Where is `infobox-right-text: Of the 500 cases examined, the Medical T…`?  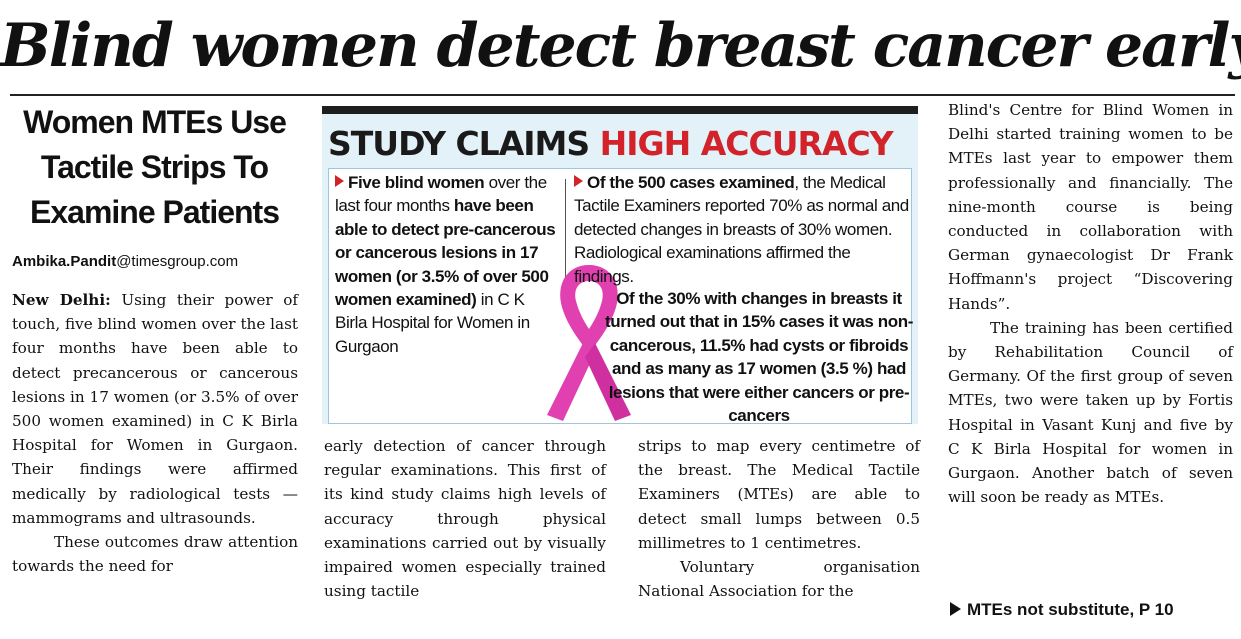
infobox-right-text: Of the 500 cases examined, the Medical T… is located at coordinates (741, 229).